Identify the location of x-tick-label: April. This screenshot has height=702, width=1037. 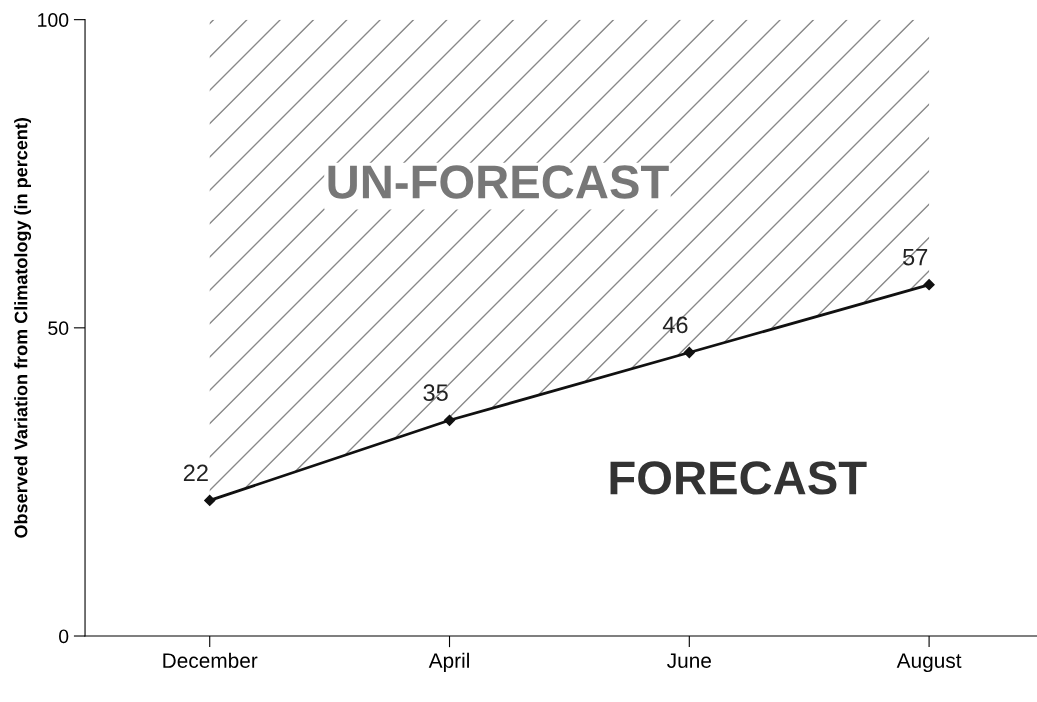
(448, 662).